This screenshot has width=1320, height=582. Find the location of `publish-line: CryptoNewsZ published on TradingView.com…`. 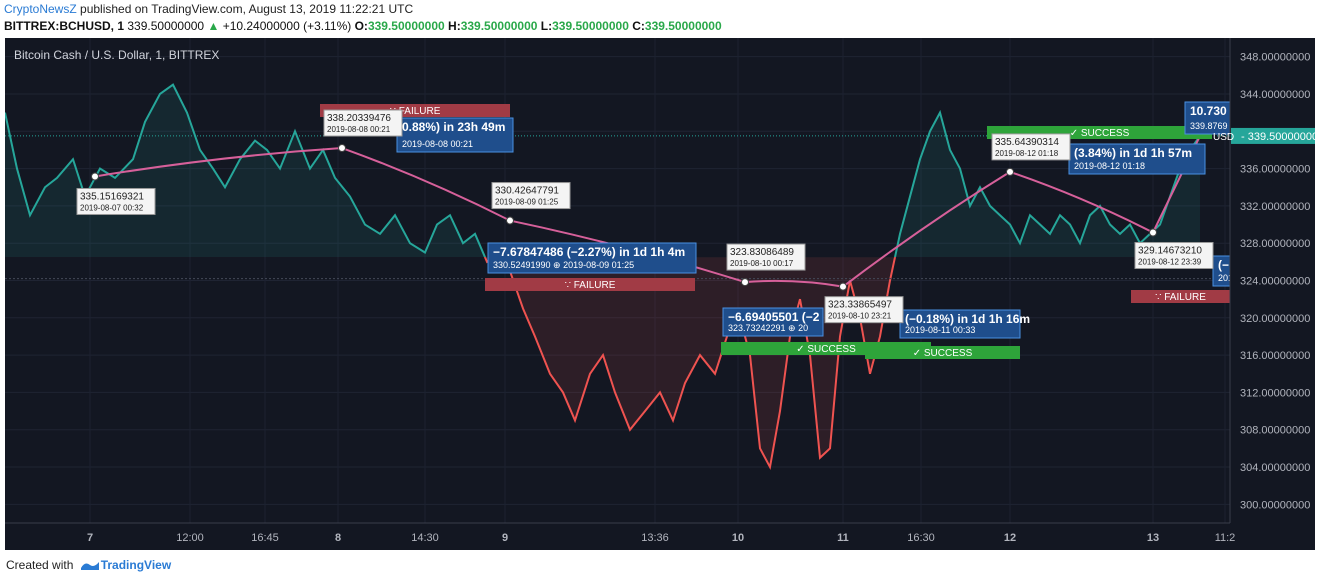

publish-line: CryptoNewsZ published on TradingView.com… is located at coordinates (208, 9).